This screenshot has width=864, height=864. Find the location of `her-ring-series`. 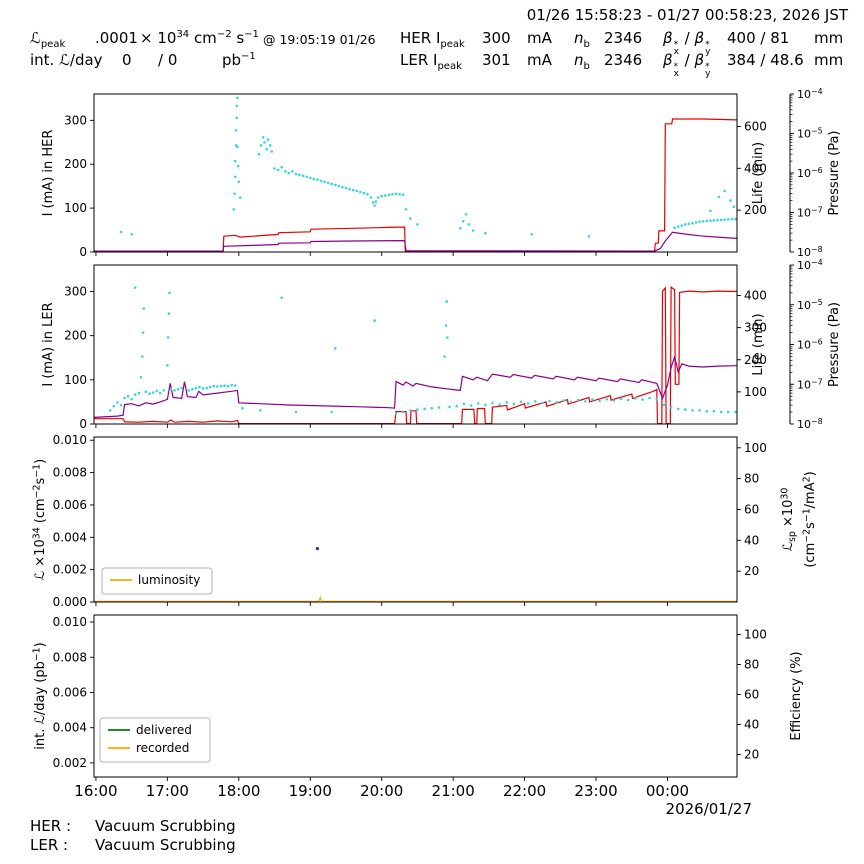

her-ring-series is located at coordinates (415, 174).